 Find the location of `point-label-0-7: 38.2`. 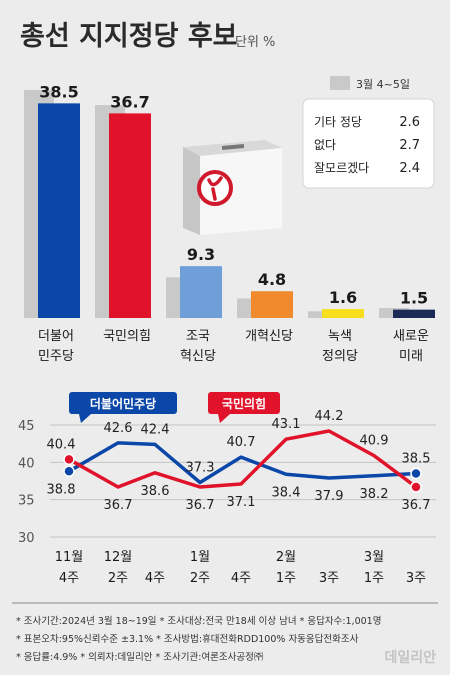

point-label-0-7: 38.2 is located at coordinates (374, 494).